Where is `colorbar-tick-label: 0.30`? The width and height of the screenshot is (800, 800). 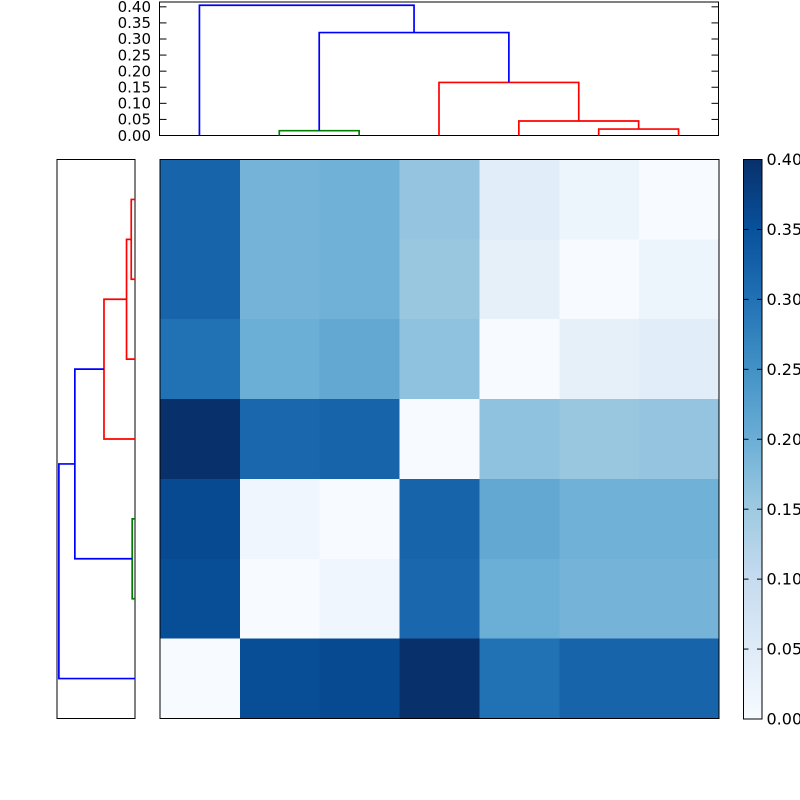
colorbar-tick-label: 0.30 is located at coordinates (783, 299).